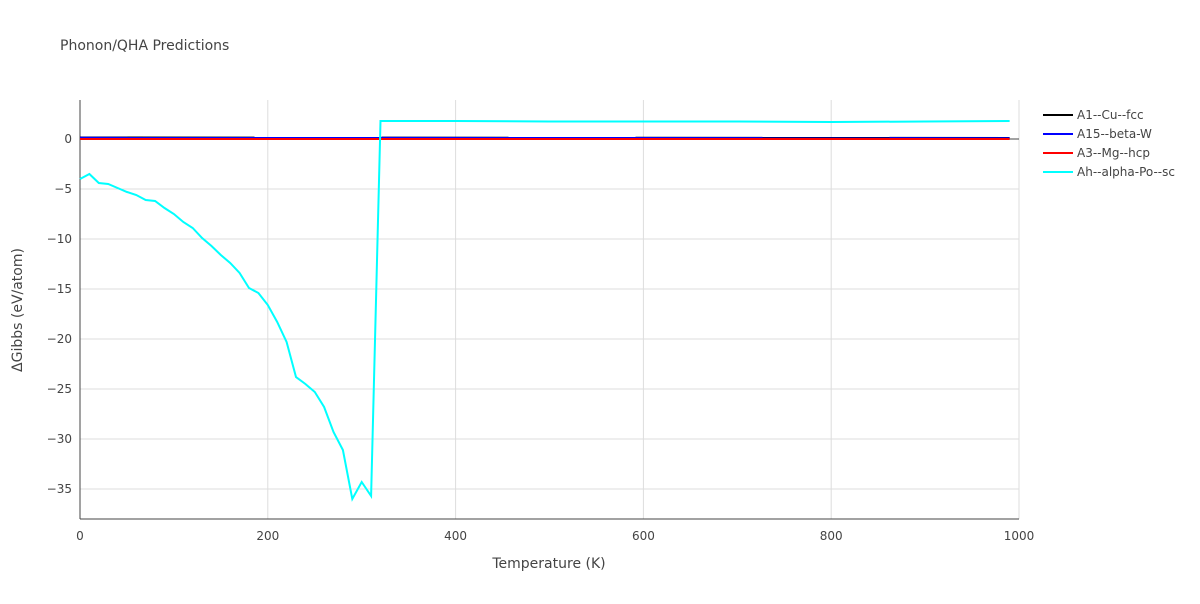  I want to click on chart-title: Phonon/QHA Predictions, so click(144, 46).